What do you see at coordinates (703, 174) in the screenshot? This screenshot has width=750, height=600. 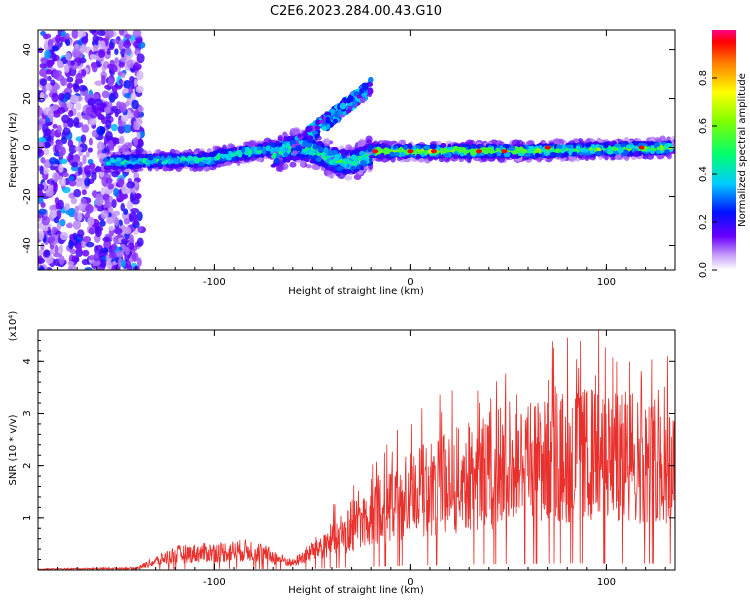 I see `colorbar-tick-label: 0.4` at bounding box center [703, 174].